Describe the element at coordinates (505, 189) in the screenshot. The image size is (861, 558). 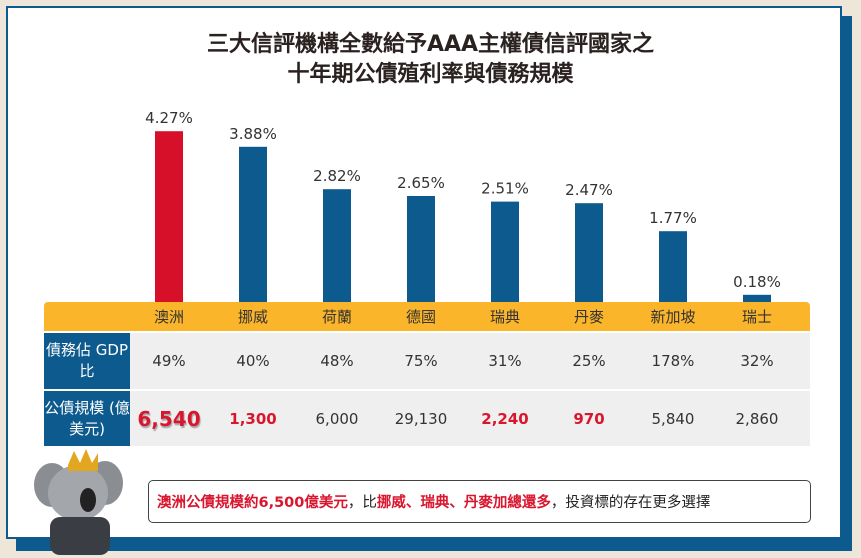
I see `bar-value-label: 2.51%` at that location.